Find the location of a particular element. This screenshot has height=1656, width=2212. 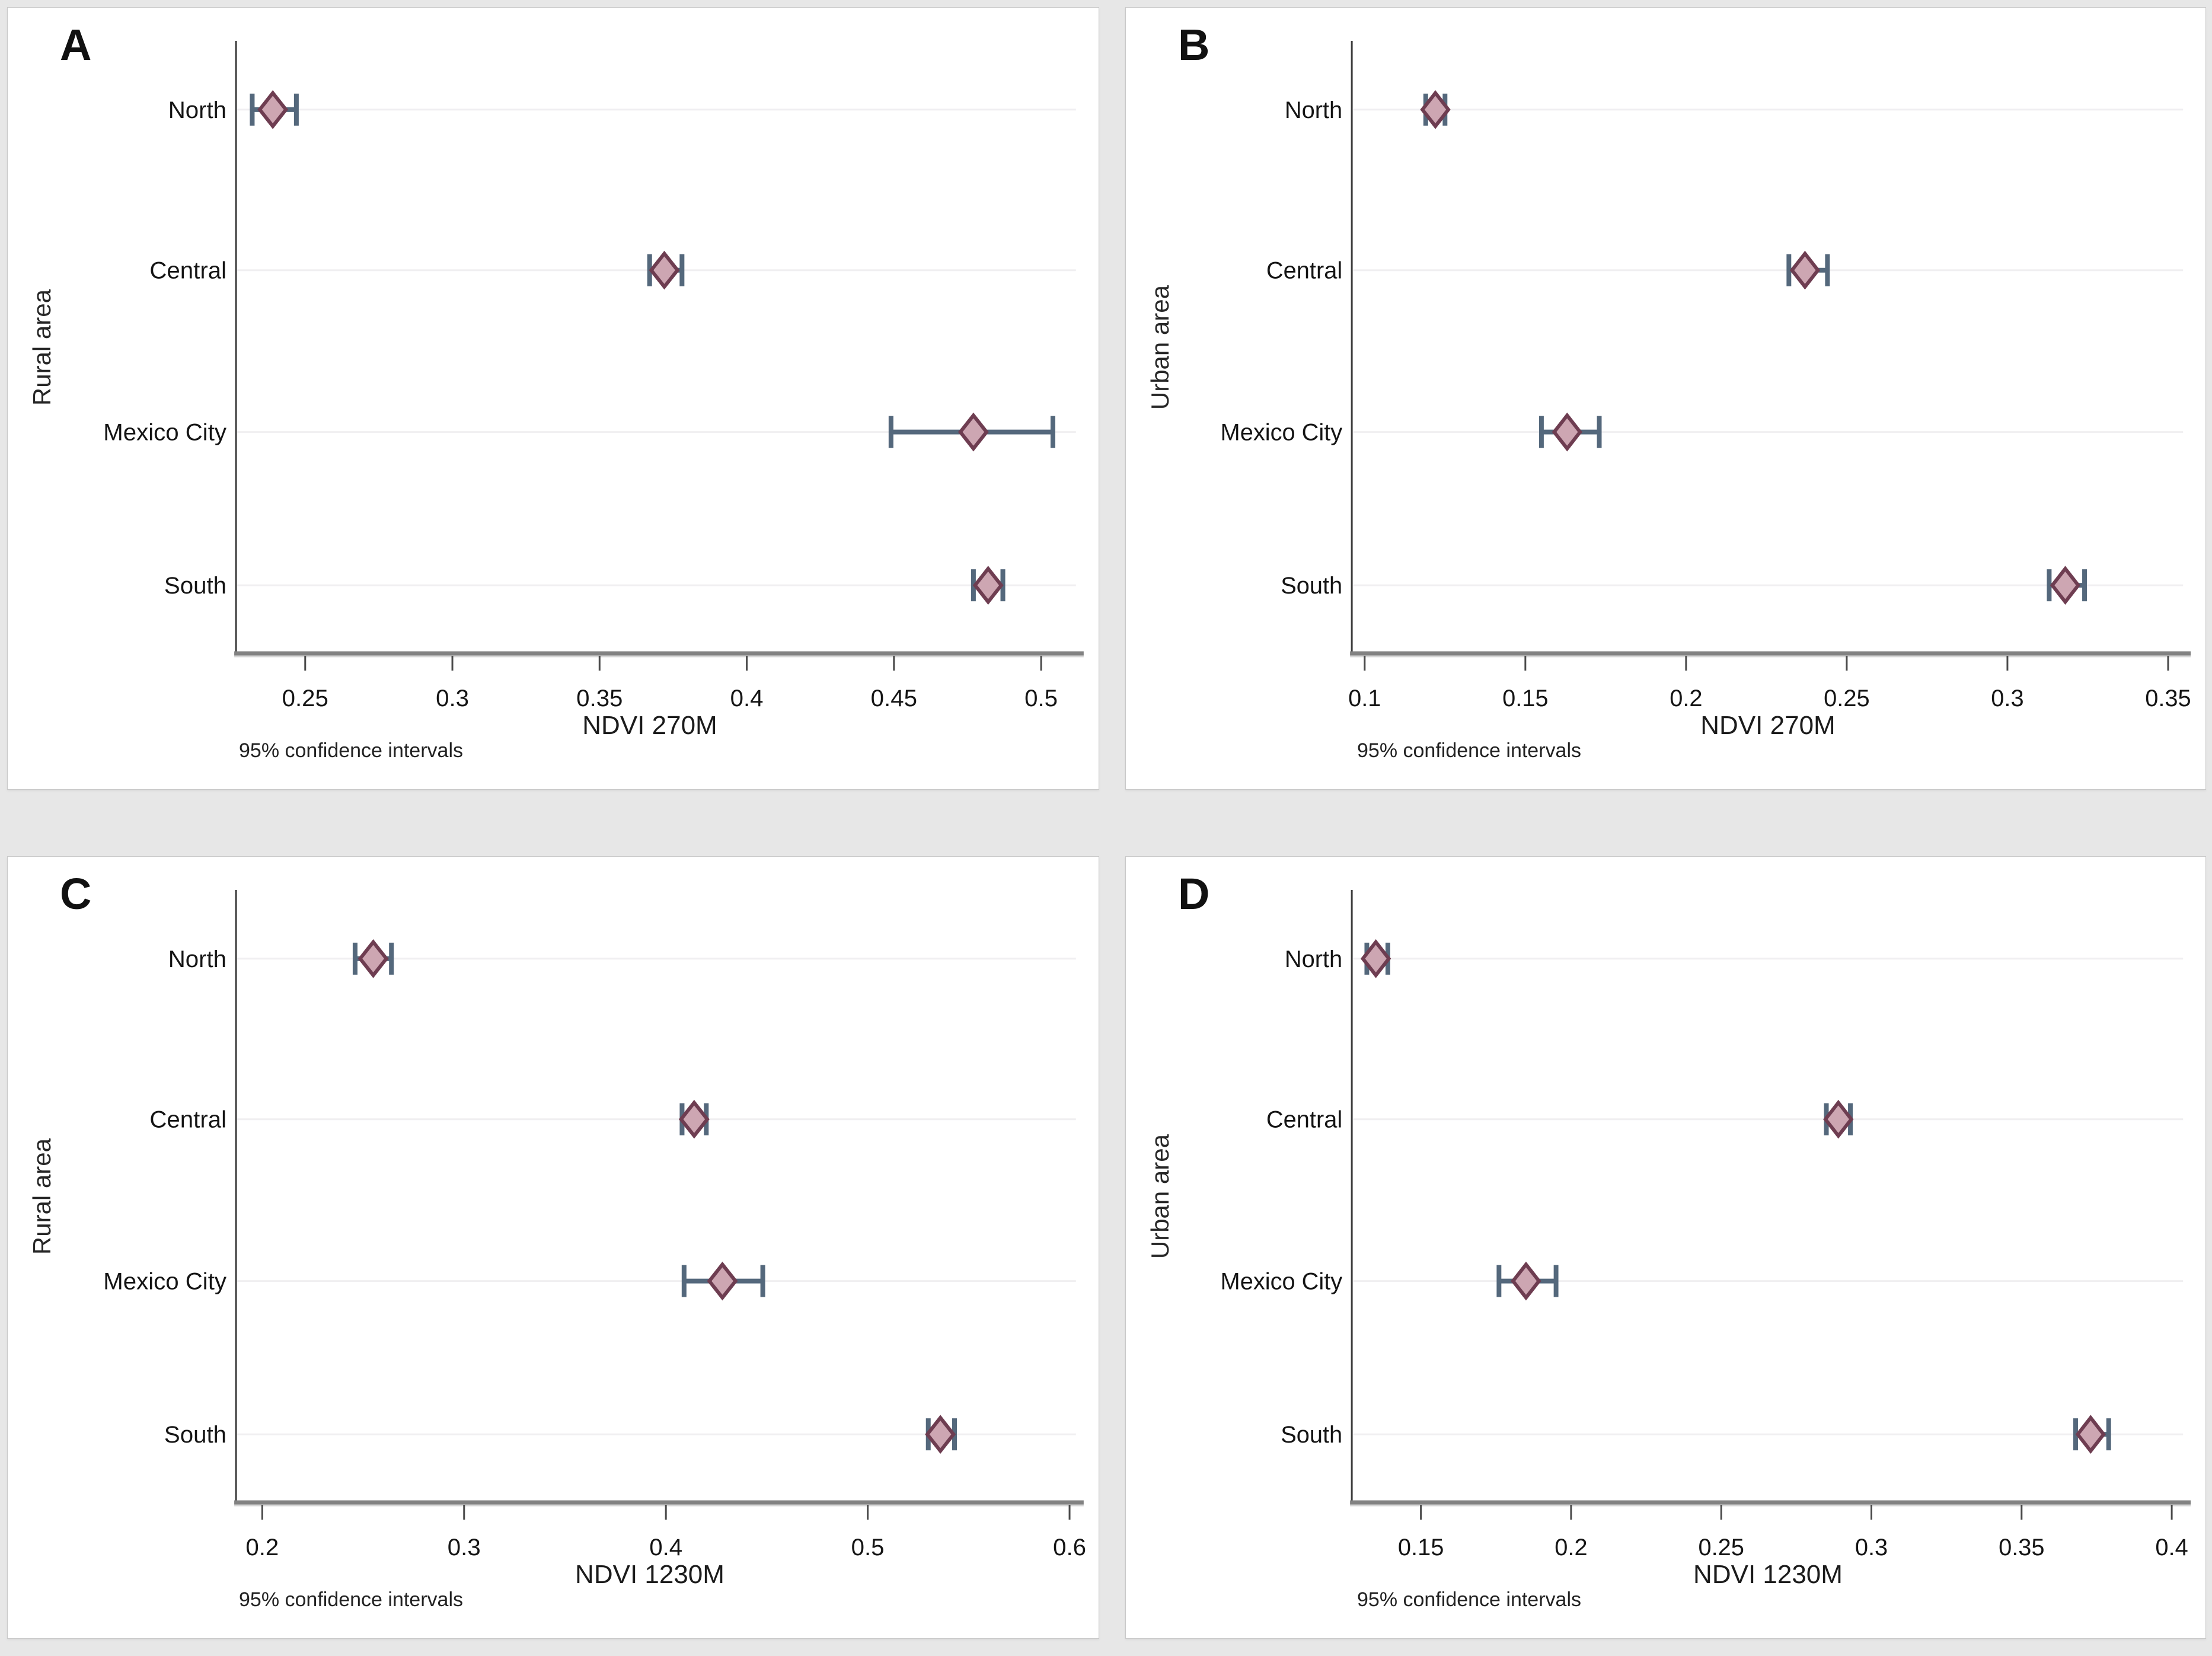

panel-a-letter: A is located at coordinates (76, 44).